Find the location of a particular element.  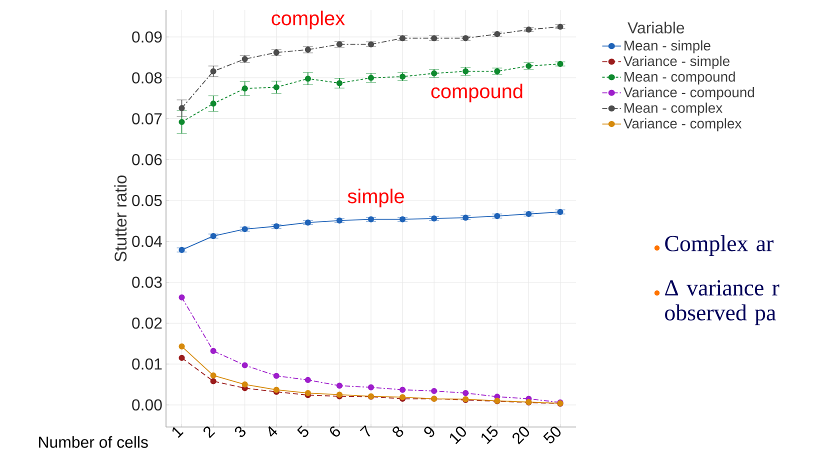

x-tick-label: 4 is located at coordinates (273, 431).